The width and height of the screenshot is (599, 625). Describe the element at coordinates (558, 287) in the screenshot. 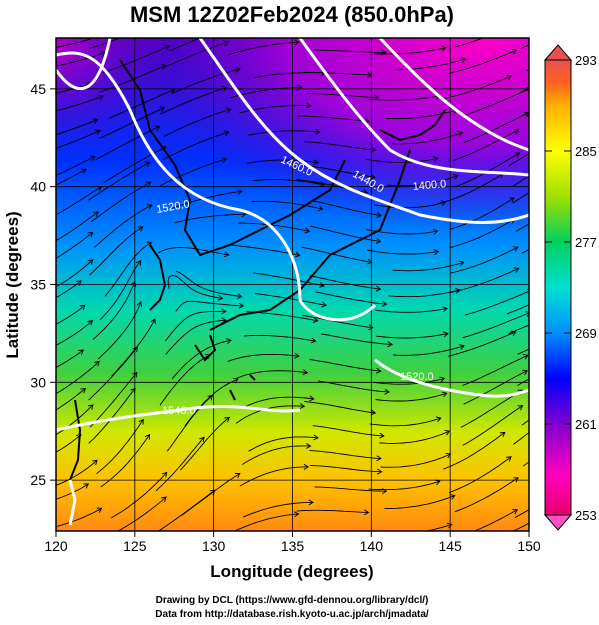

I see `colorbar-bar` at that location.